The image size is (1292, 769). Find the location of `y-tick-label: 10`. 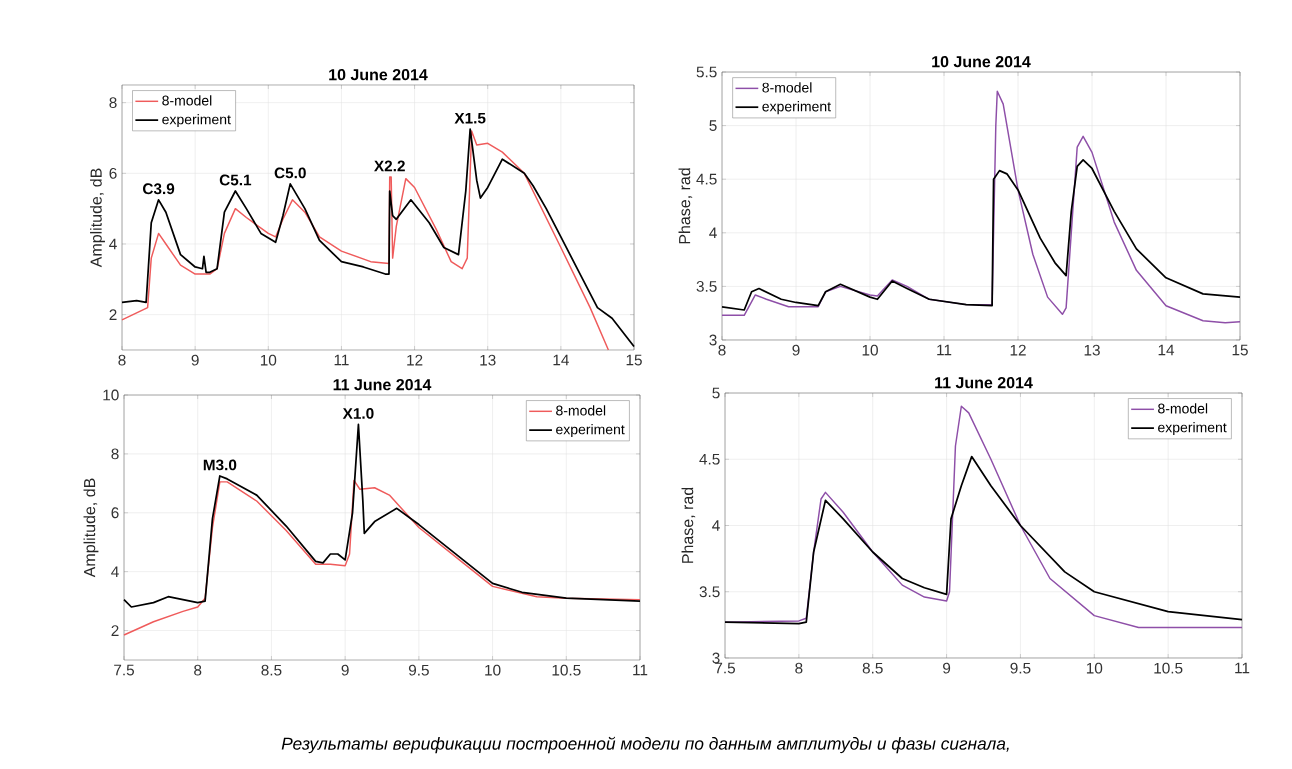

y-tick-label: 10 is located at coordinates (111, 395).